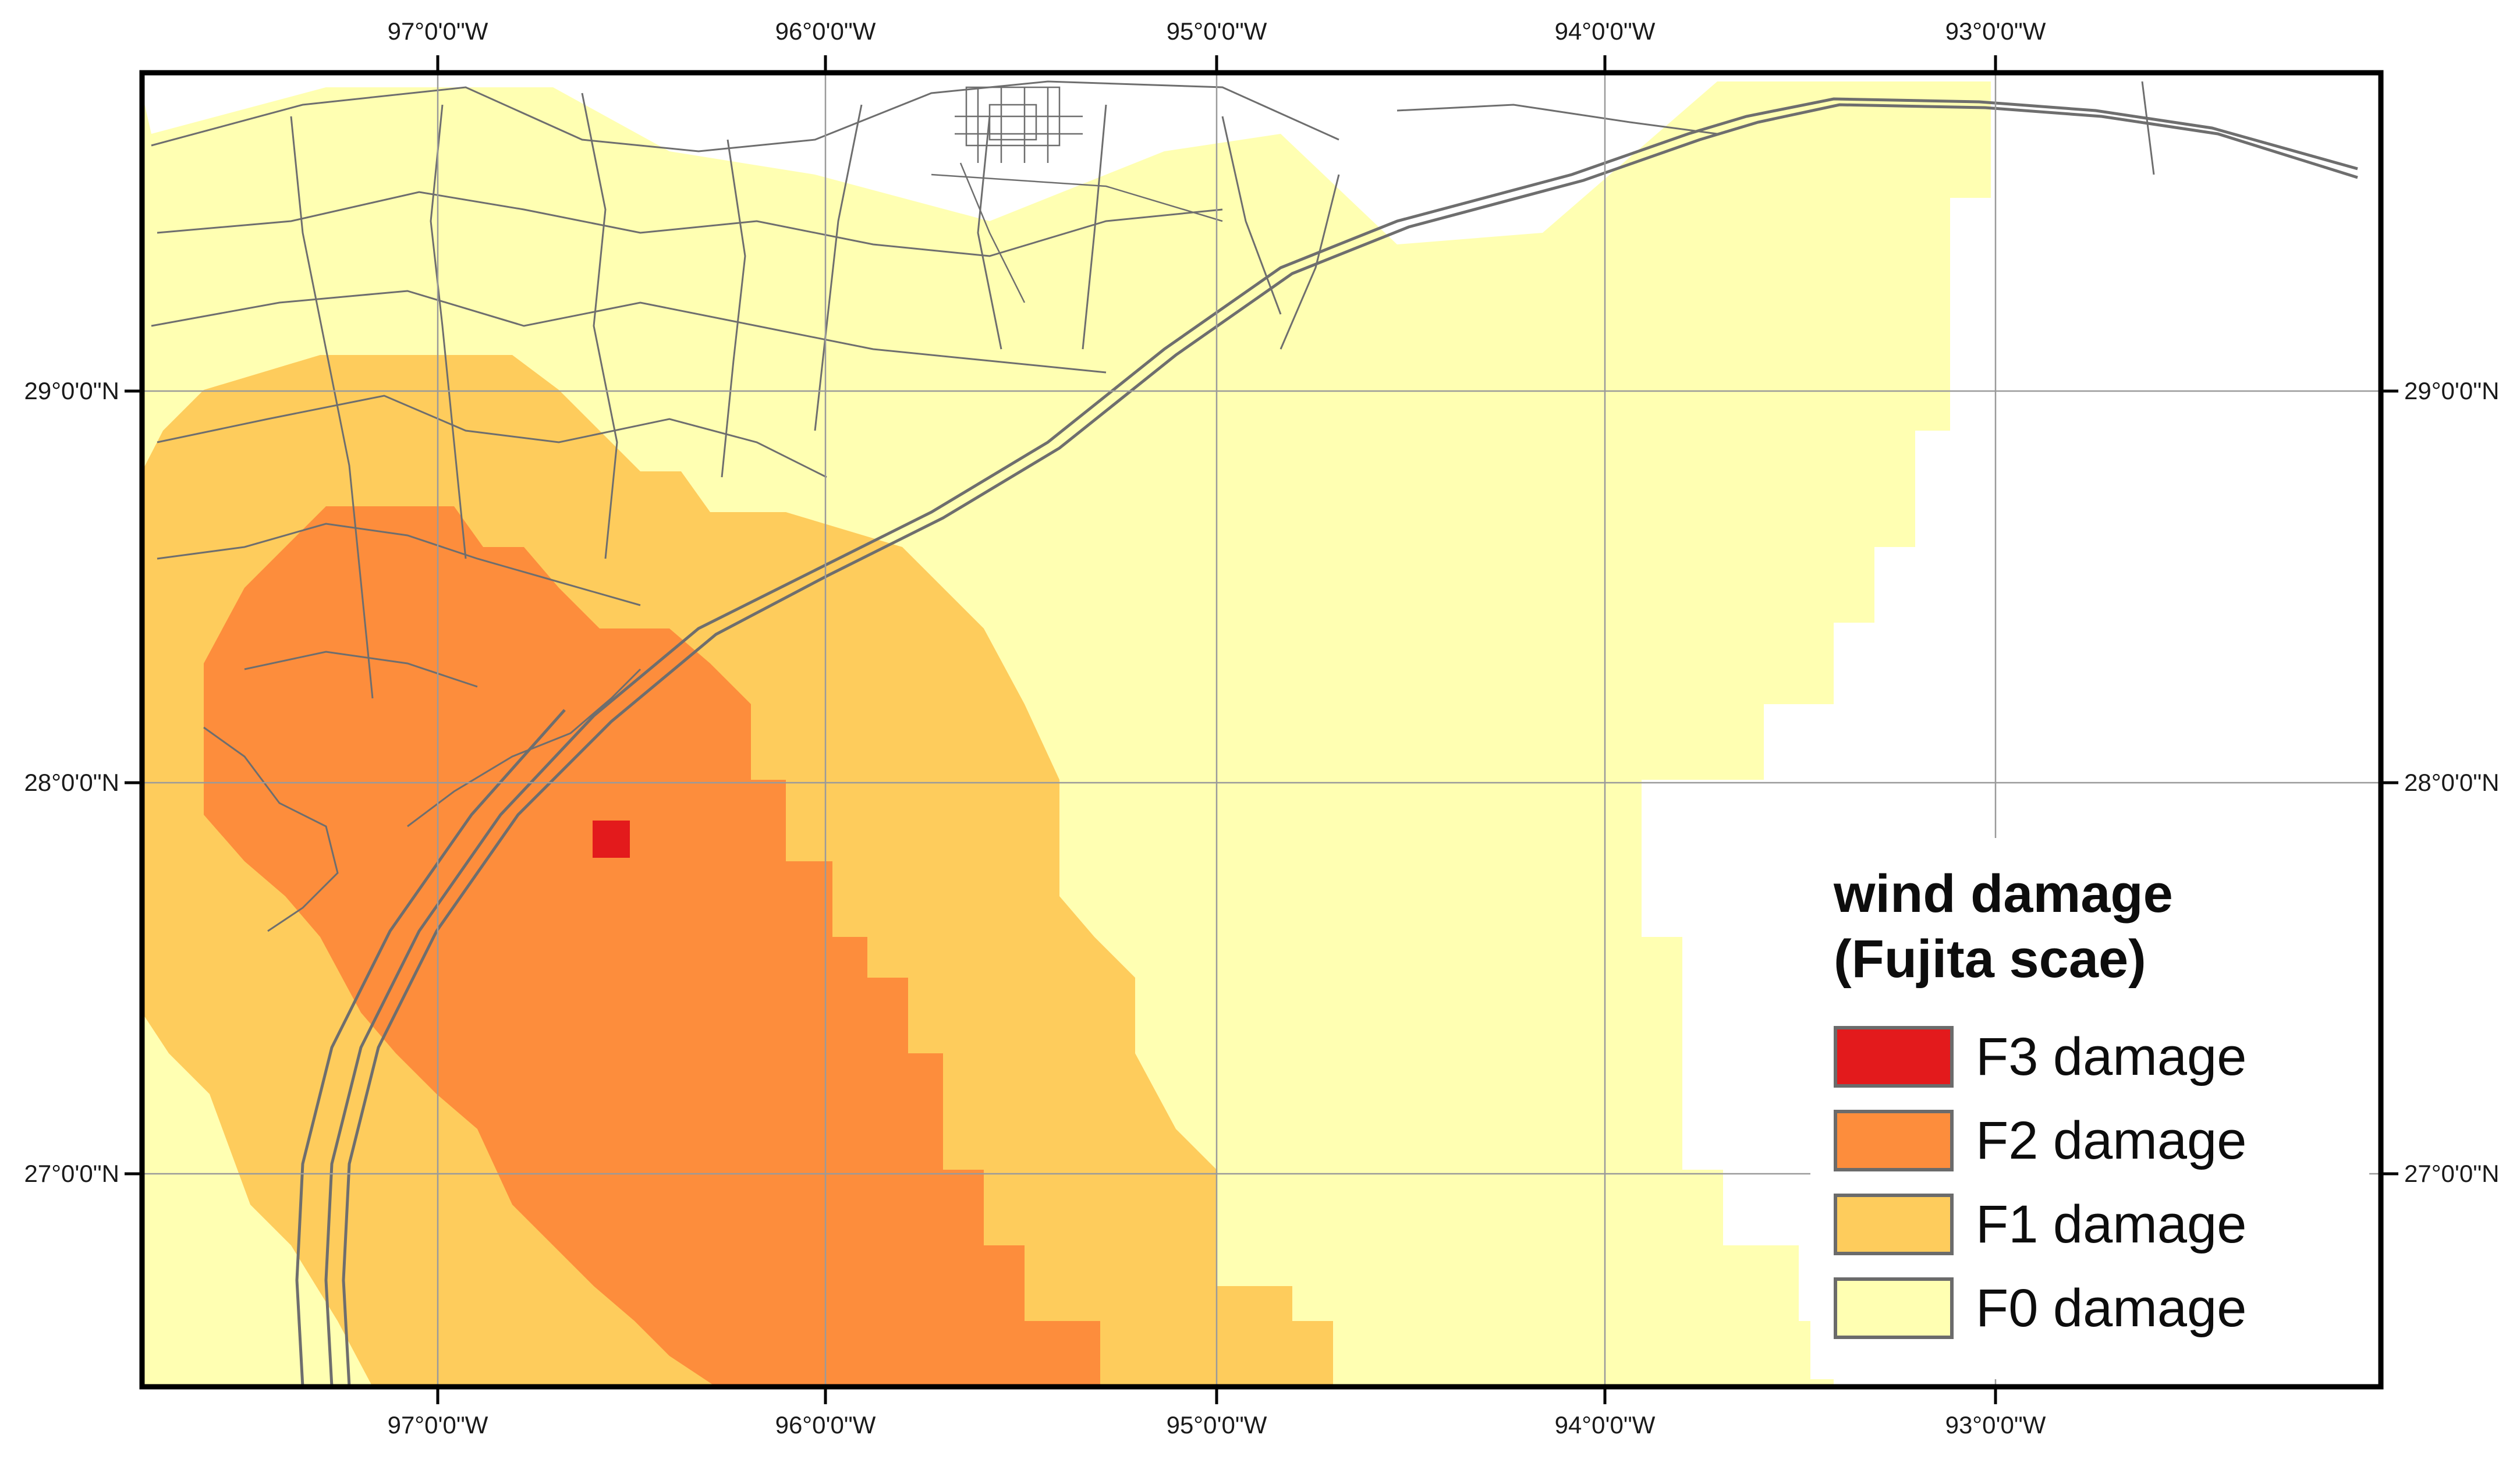  What do you see at coordinates (2111, 1224) in the screenshot?
I see `legend-label-f1: F1 damage` at bounding box center [2111, 1224].